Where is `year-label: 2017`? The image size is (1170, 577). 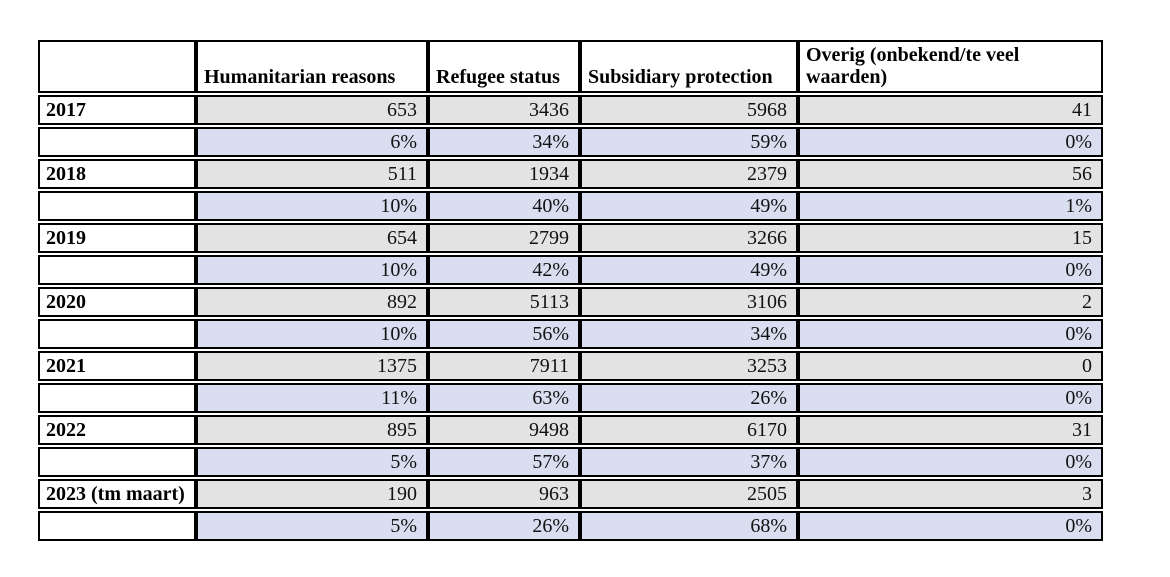 year-label: 2017 is located at coordinates (117, 110).